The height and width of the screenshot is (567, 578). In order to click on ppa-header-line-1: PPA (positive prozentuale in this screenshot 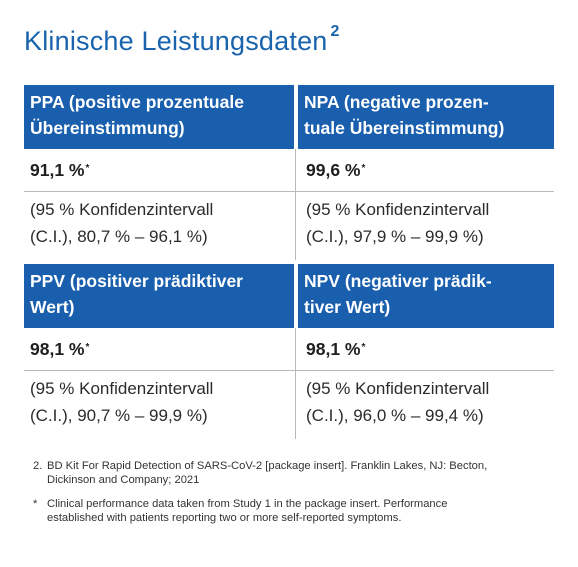, I will do `click(137, 102)`.